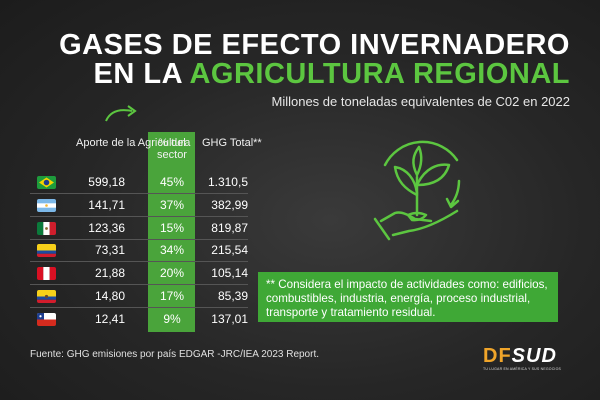 The width and height of the screenshot is (600, 400). Describe the element at coordinates (106, 204) in the screenshot. I see `cell-aporte: 141,71` at that location.